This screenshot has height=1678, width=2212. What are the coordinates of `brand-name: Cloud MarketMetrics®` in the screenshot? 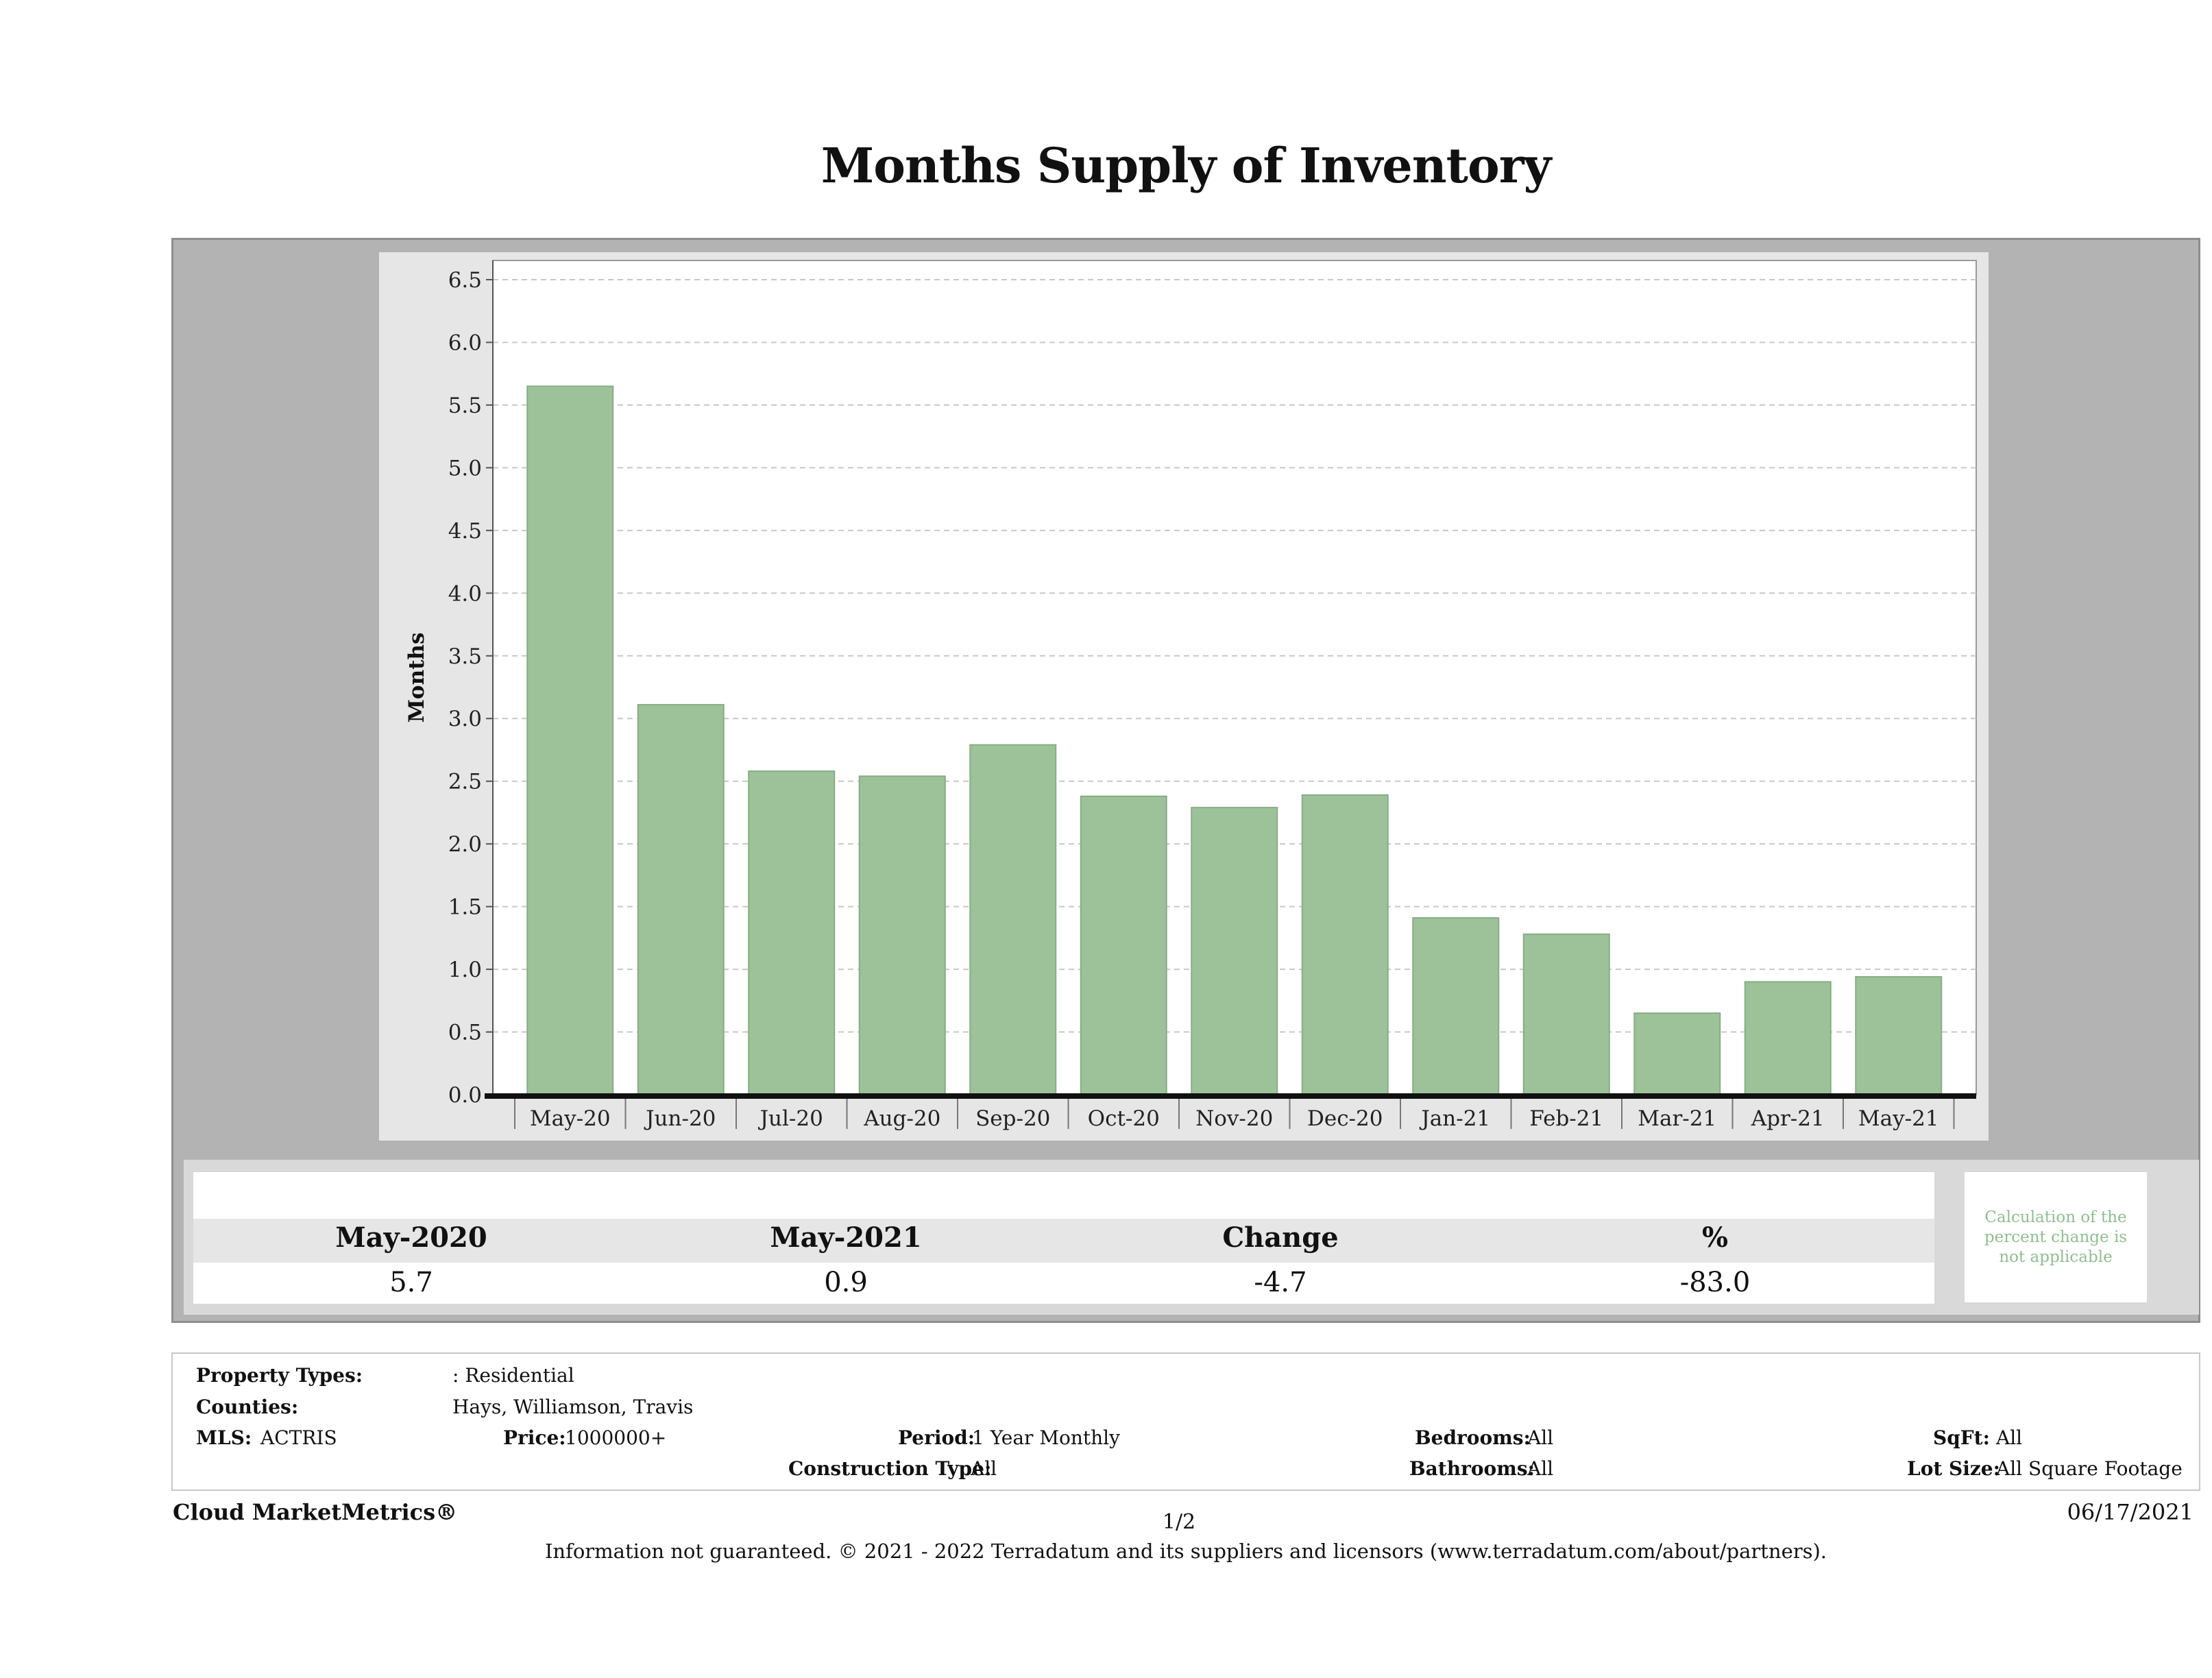 It's located at (316, 1512).